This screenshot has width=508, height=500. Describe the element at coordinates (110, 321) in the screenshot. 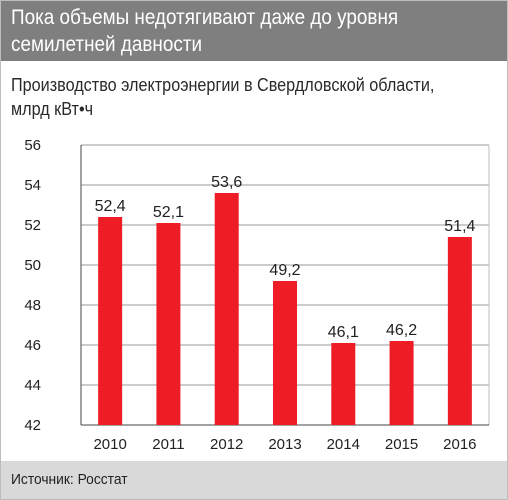

I see `bar-2010` at that location.